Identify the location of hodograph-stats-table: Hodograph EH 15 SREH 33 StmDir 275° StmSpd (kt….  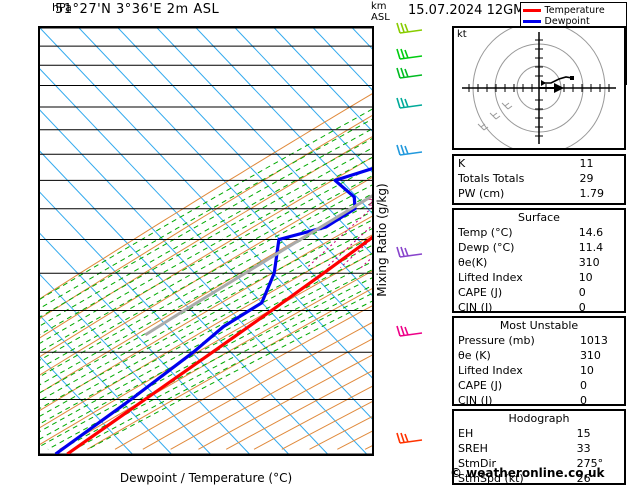
(539, 448).